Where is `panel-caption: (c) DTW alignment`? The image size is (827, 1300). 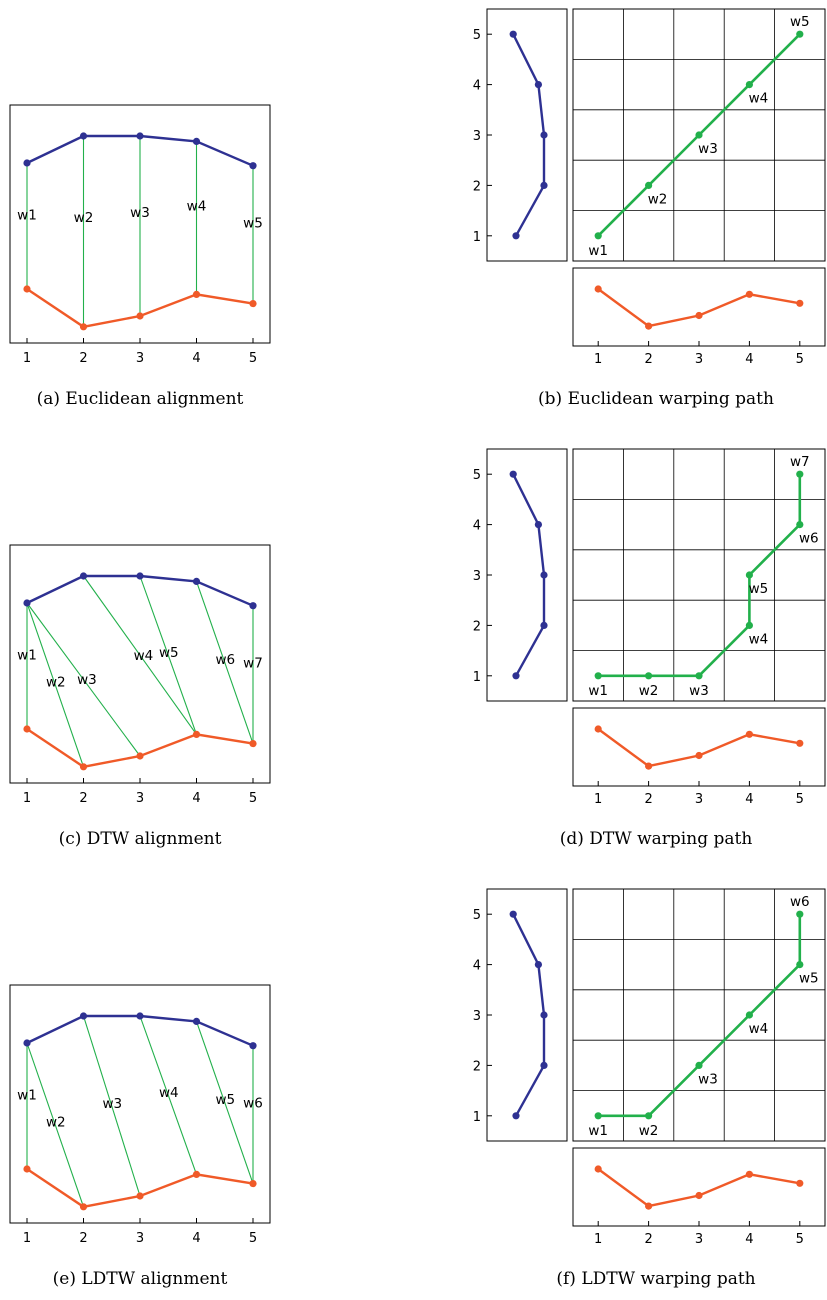
panel-caption: (c) DTW alignment is located at coordinates (140, 839).